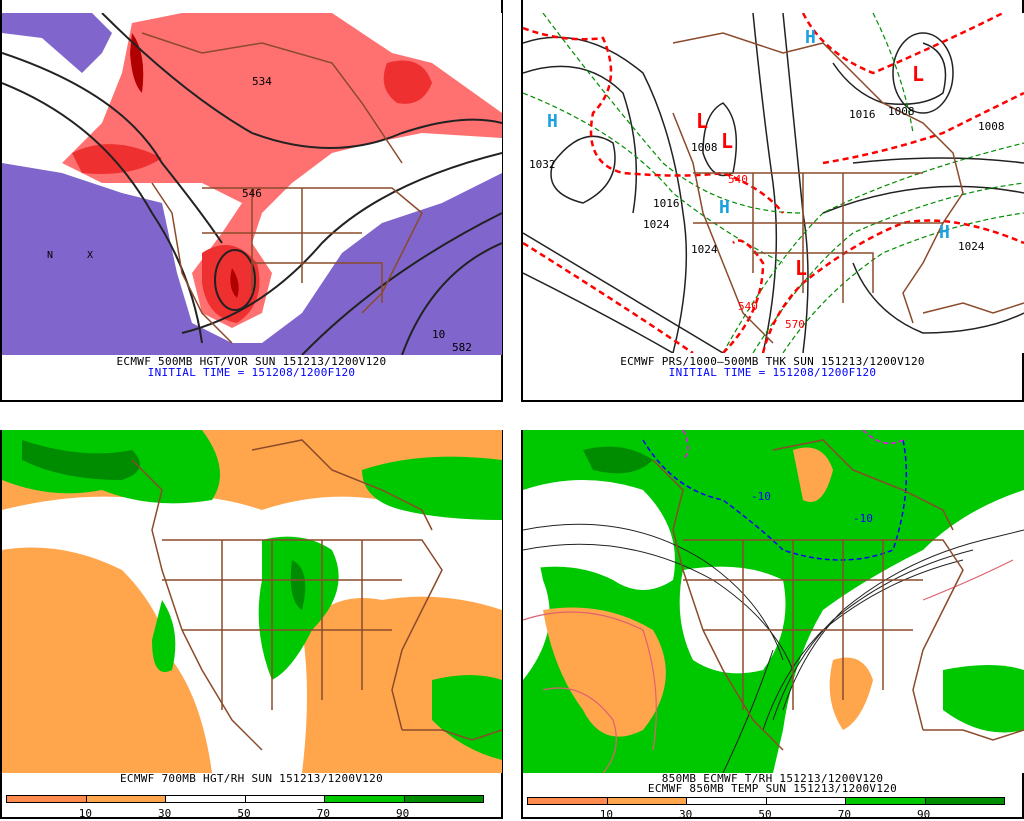  Describe the element at coordinates (462, 347) in the screenshot. I see `contour-label: 582` at that location.